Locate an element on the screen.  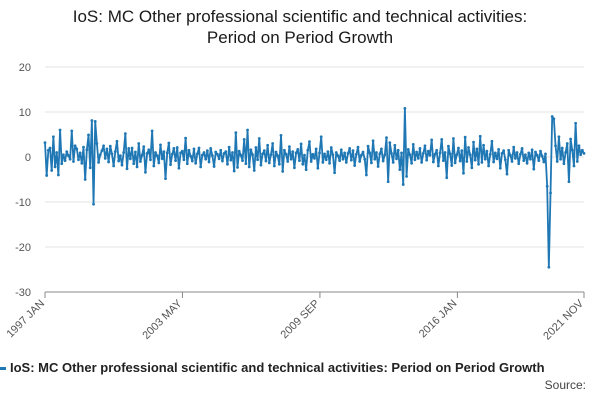
x-tick-label: 2009 SEP is located at coordinates (301, 320).